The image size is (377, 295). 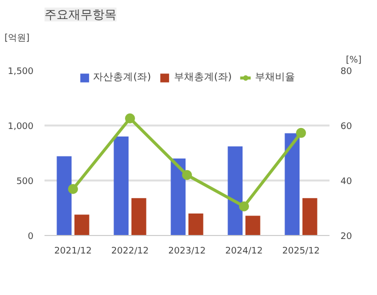 I want to click on y2-tick-label: 80, so click(x=346, y=72).